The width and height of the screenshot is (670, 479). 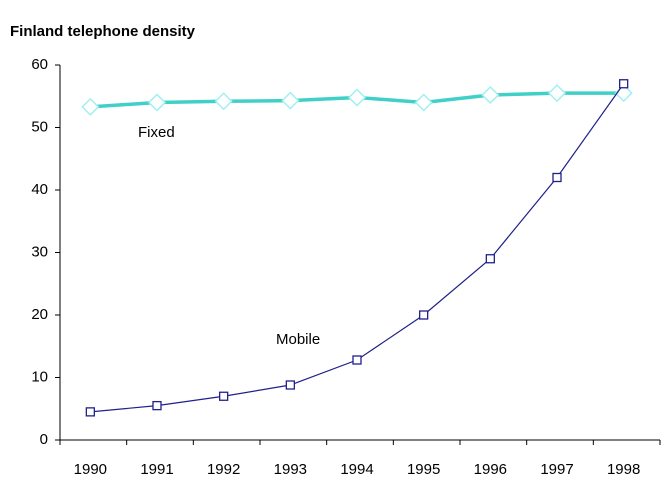 What do you see at coordinates (156, 469) in the screenshot?
I see `x-tick-label: 1991` at bounding box center [156, 469].